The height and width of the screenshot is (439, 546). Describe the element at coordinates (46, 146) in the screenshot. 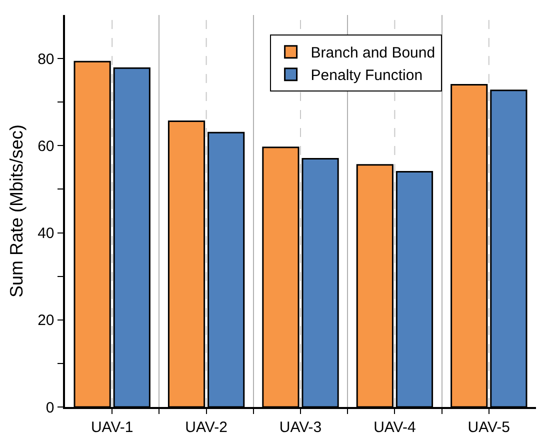

I see `y-tick-label: 60` at that location.